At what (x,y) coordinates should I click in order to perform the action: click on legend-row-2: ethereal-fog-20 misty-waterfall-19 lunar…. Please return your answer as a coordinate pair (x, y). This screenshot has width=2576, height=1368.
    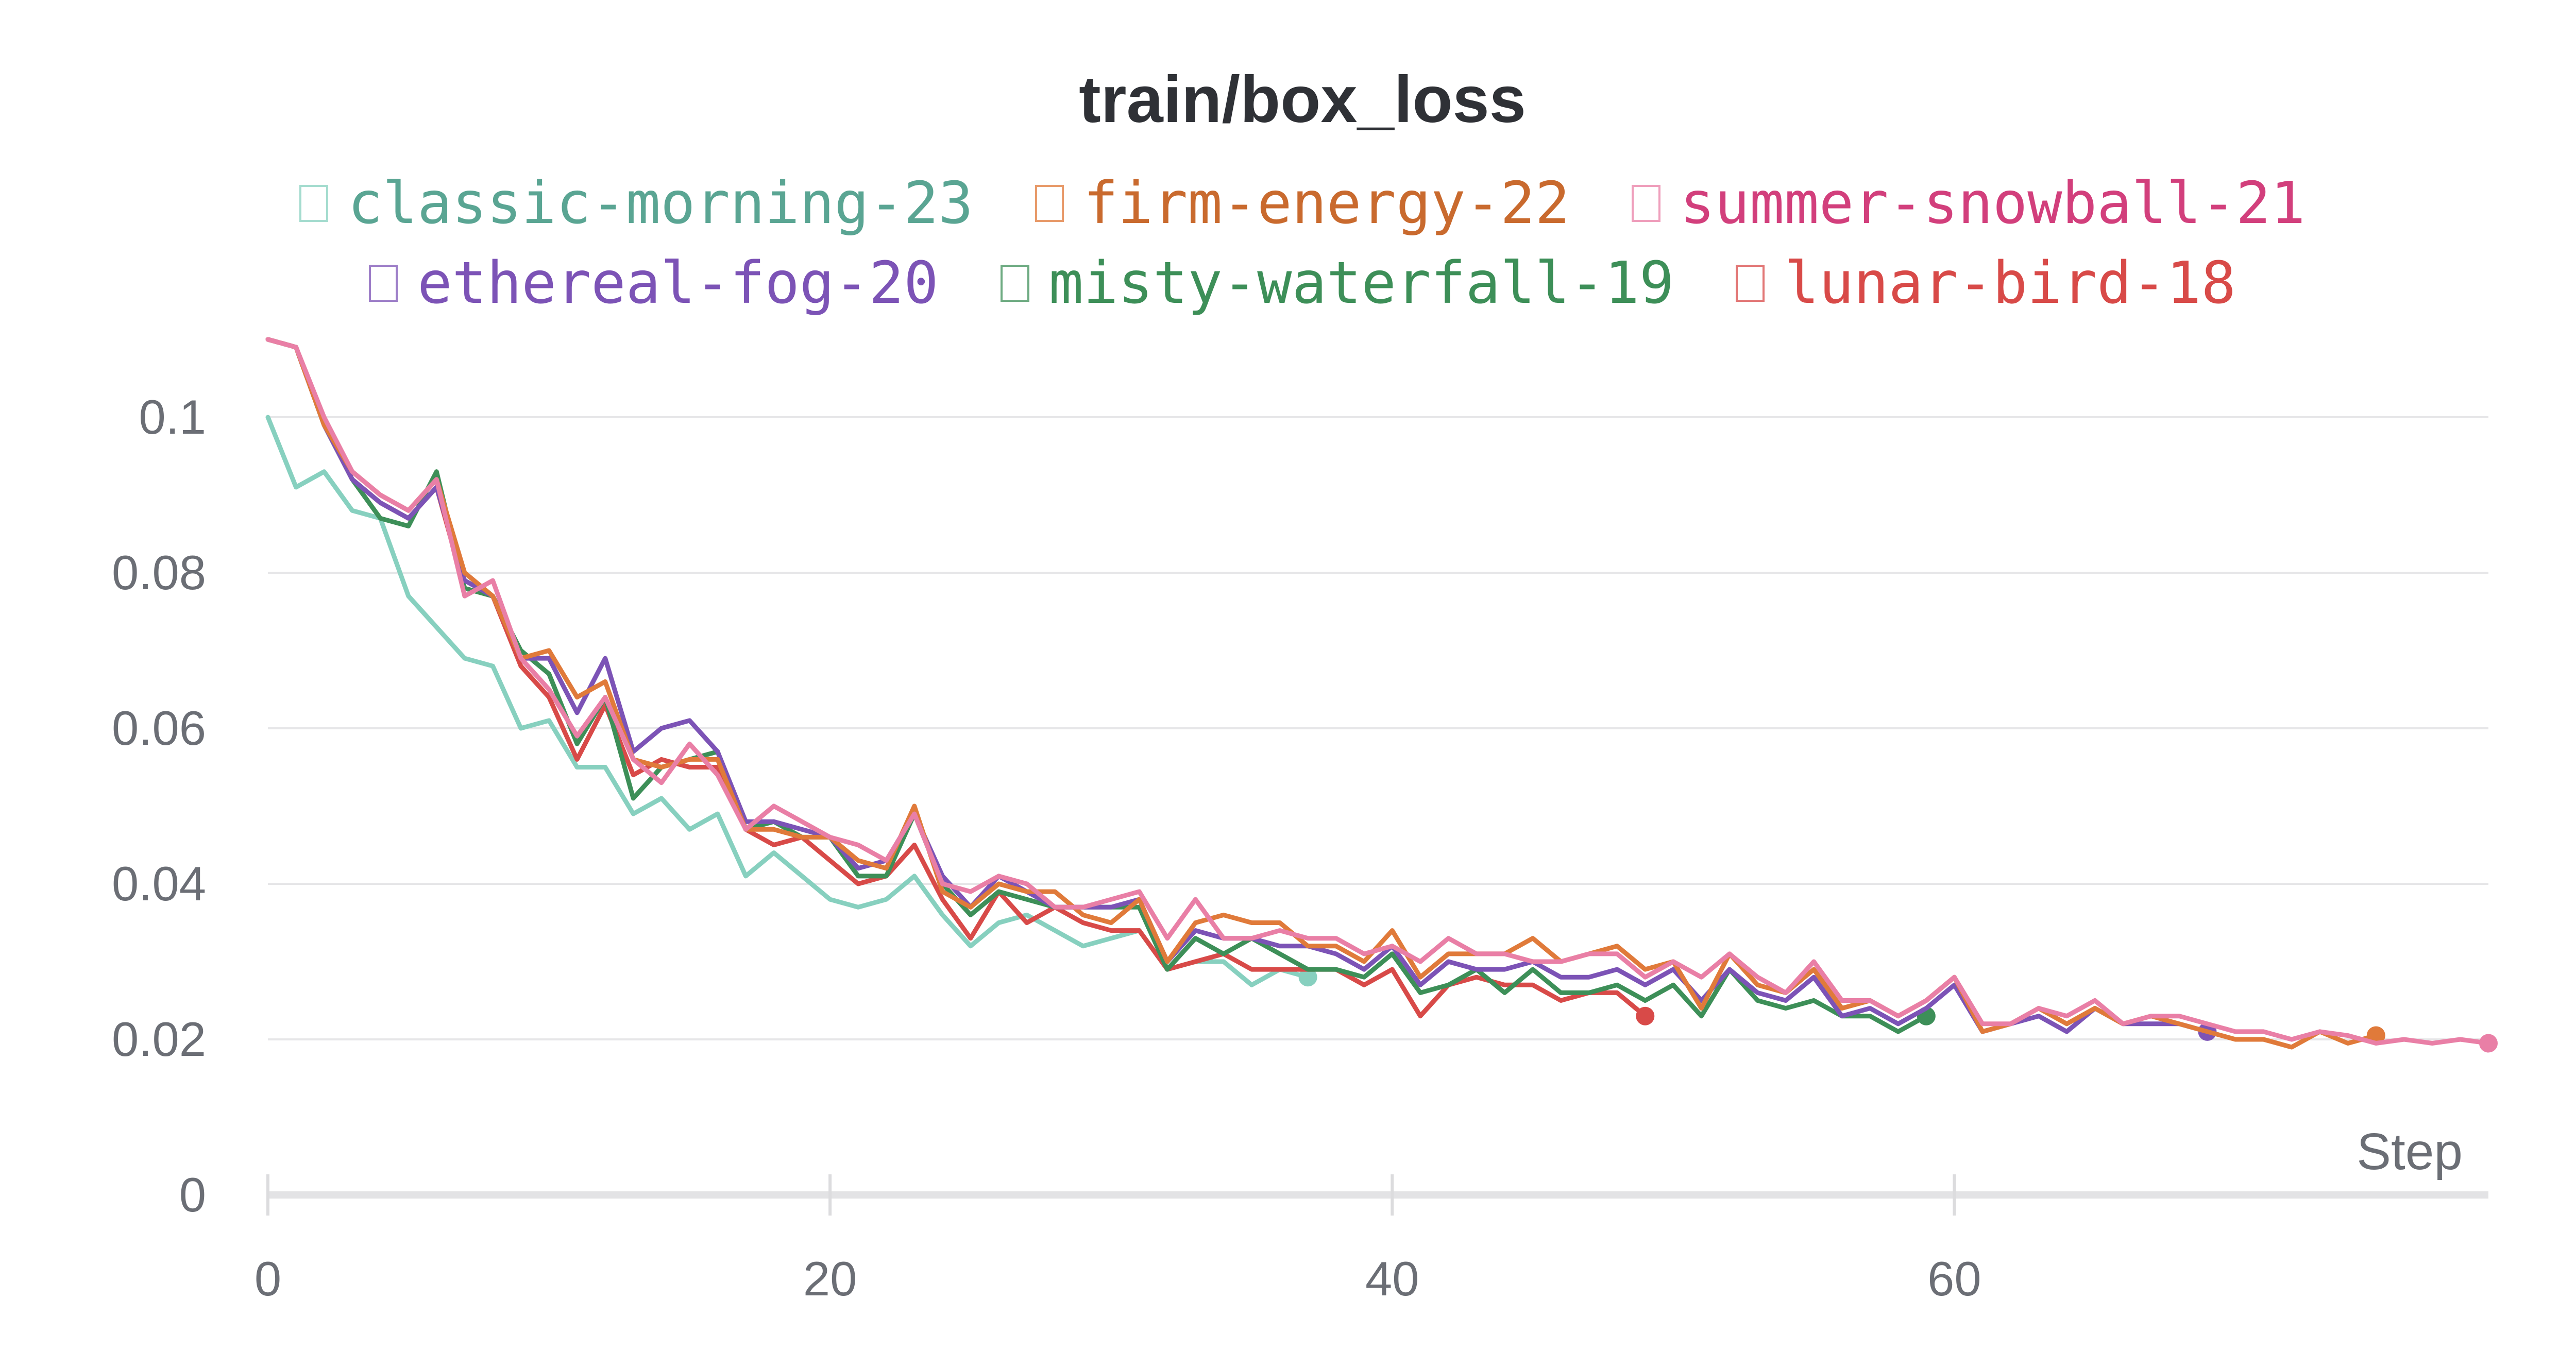
    Looking at the image, I should click on (1288, 283).